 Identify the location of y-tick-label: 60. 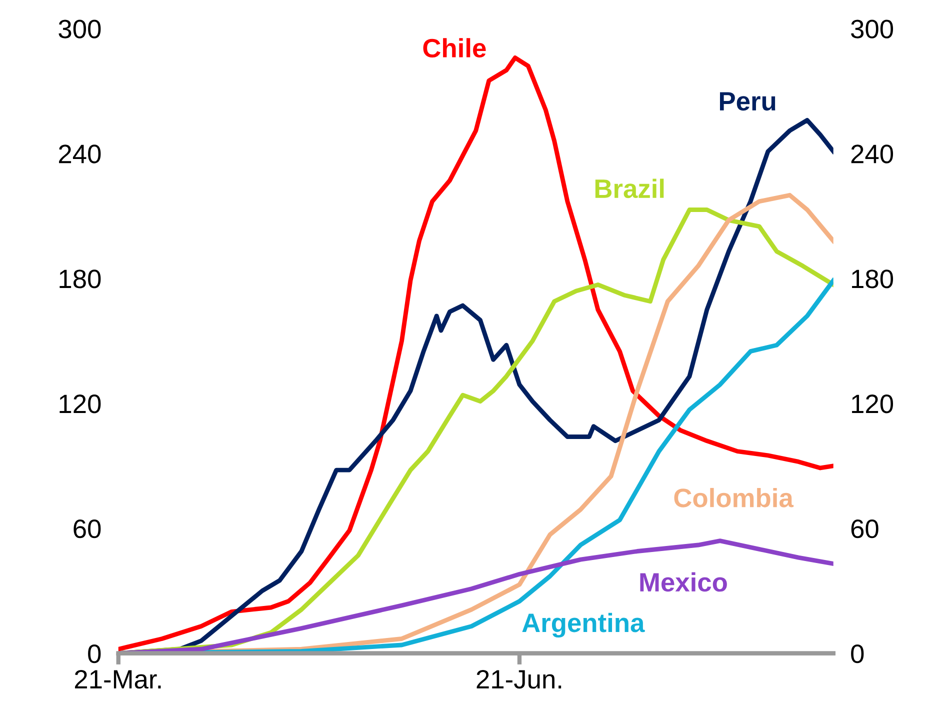
(87, 528).